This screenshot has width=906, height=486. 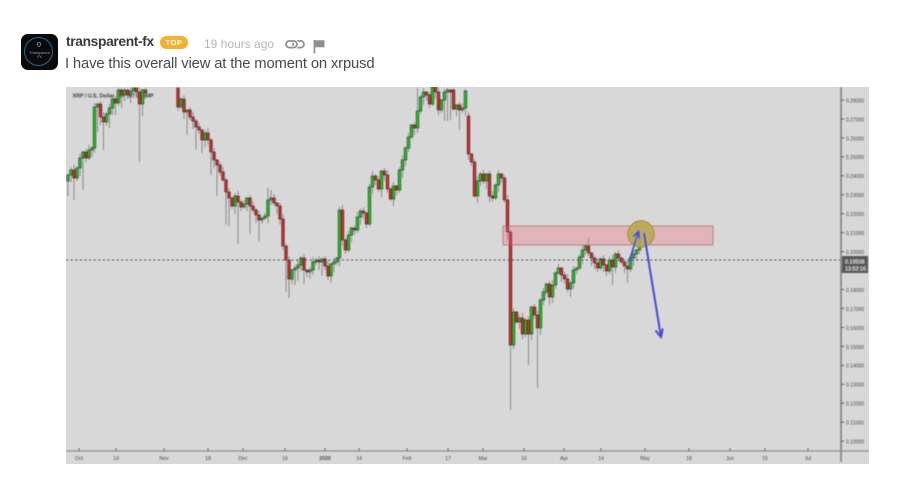 What do you see at coordinates (164, 459) in the screenshot?
I see `svg-text: Nov` at bounding box center [164, 459].